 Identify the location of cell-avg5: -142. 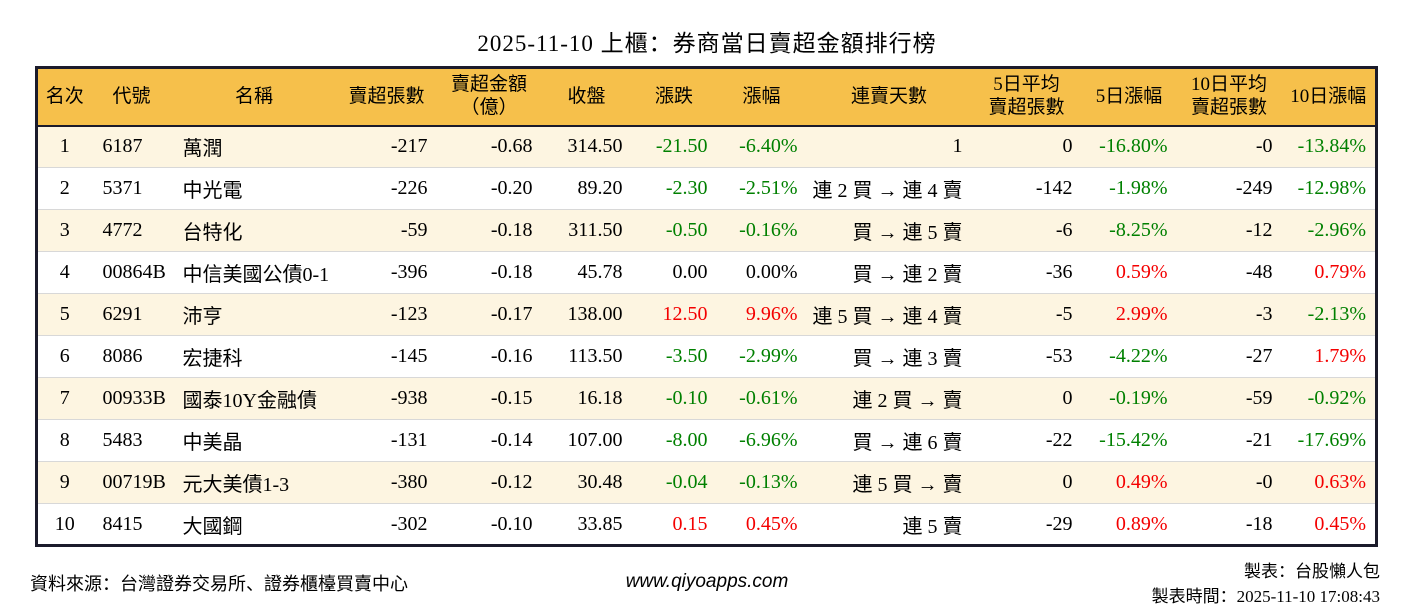
(1026, 188).